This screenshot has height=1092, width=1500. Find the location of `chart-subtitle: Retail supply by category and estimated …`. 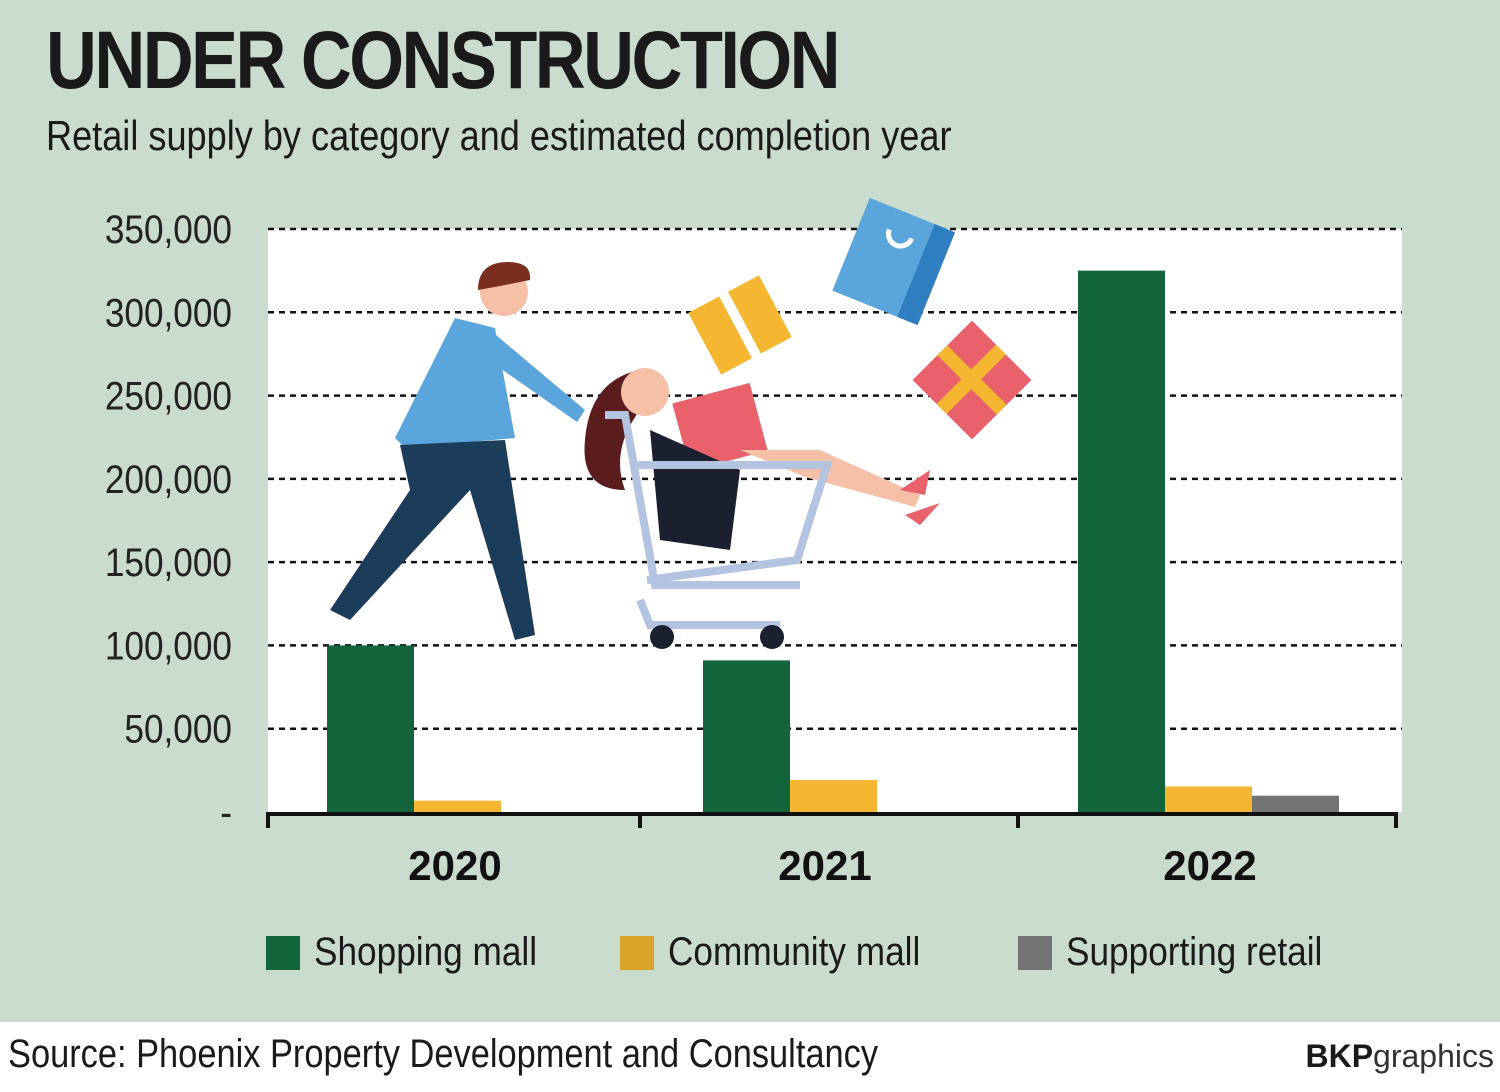

chart-subtitle: Retail supply by category and estimated … is located at coordinates (499, 135).